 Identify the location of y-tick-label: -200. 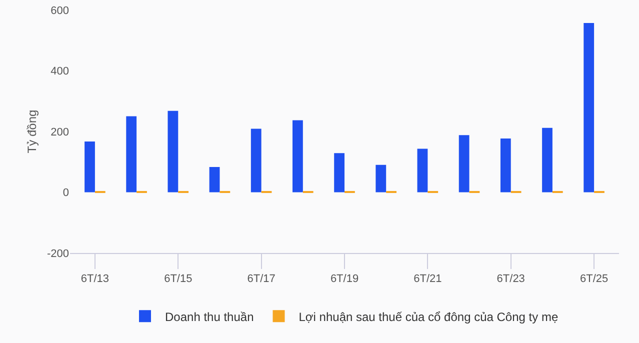
(57, 254).